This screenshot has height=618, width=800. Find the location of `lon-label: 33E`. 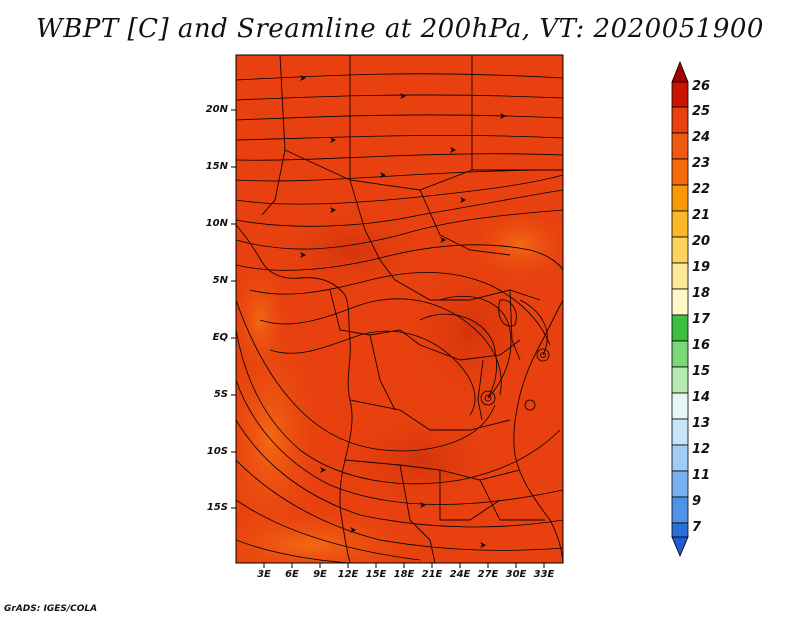

lon-label: 33E is located at coordinates (544, 574).